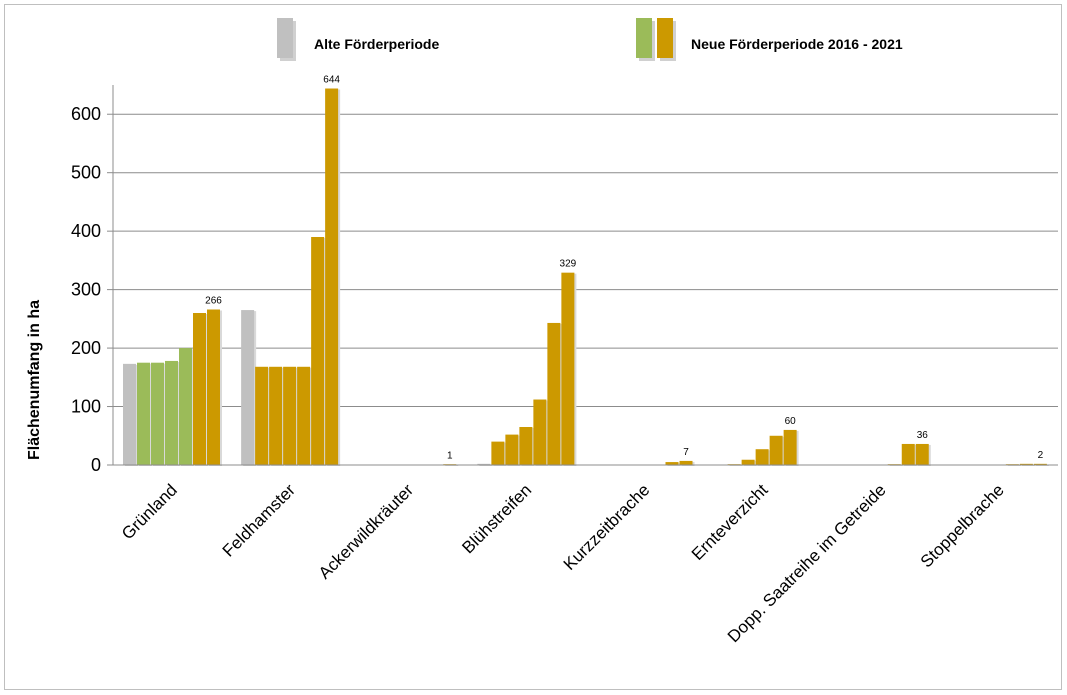 The image size is (1067, 695). I want to click on x-tick-label: Ernteverzicht, so click(730, 522).